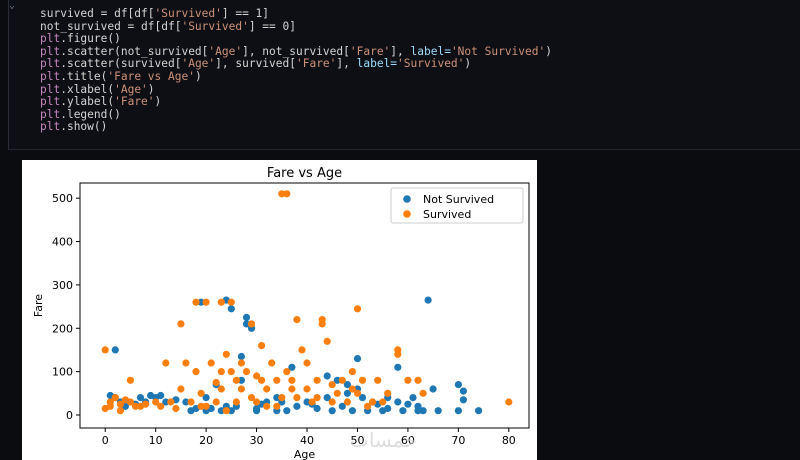  I want to click on code-token: .scatter(survived[, so click(121, 64).